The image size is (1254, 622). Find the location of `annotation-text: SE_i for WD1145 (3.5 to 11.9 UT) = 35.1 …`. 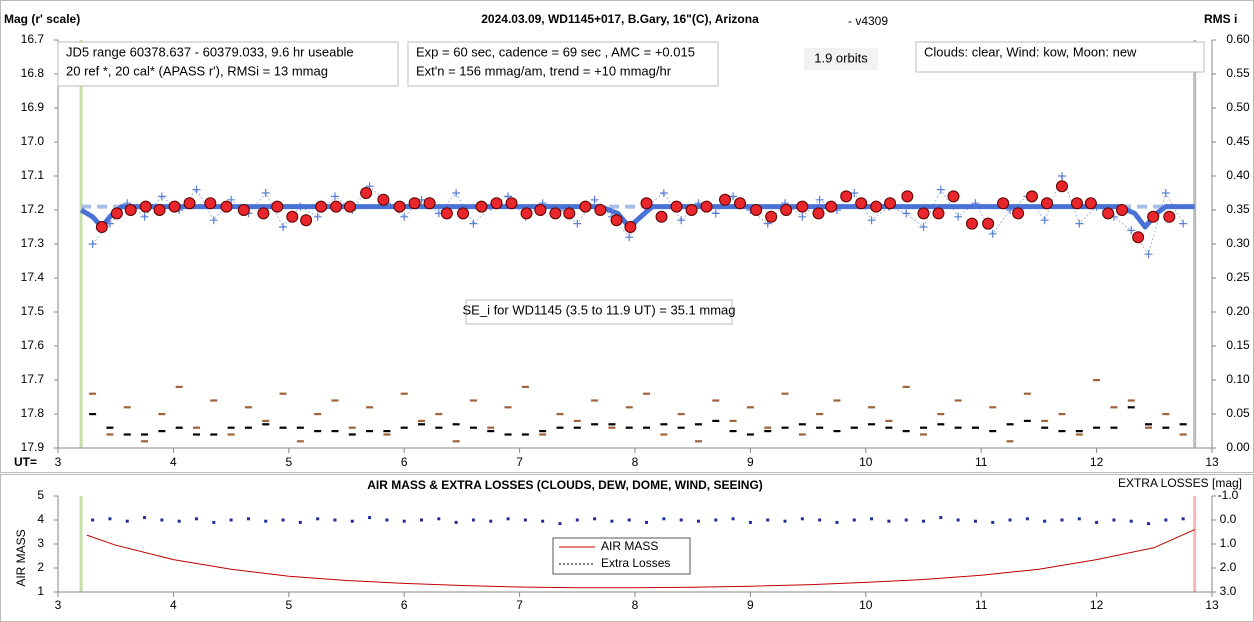

annotation-text: SE_i for WD1145 (3.5 to 11.9 UT) = 35.1 … is located at coordinates (599, 309).